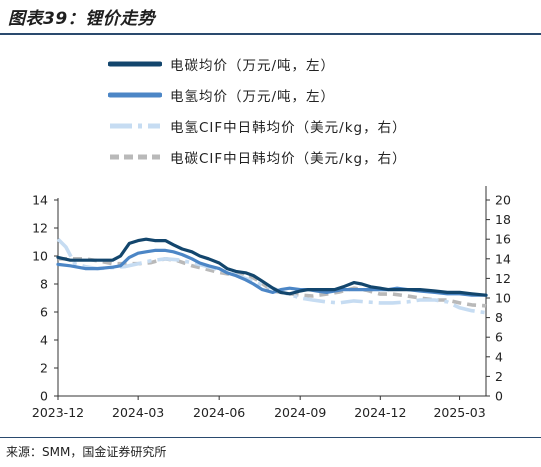 This screenshot has width=541, height=467. I want to click on x-tick-label: 2023-12, so click(58, 412).